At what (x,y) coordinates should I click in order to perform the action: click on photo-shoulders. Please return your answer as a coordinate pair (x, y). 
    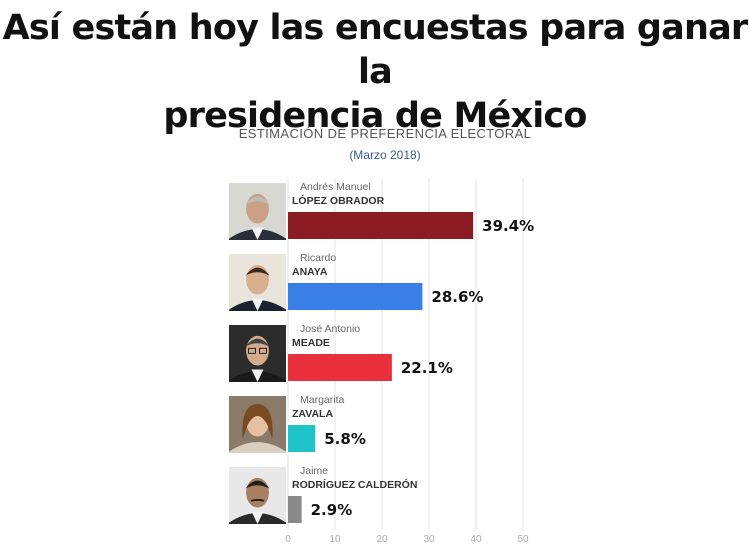
    Looking at the image, I should click on (257, 447).